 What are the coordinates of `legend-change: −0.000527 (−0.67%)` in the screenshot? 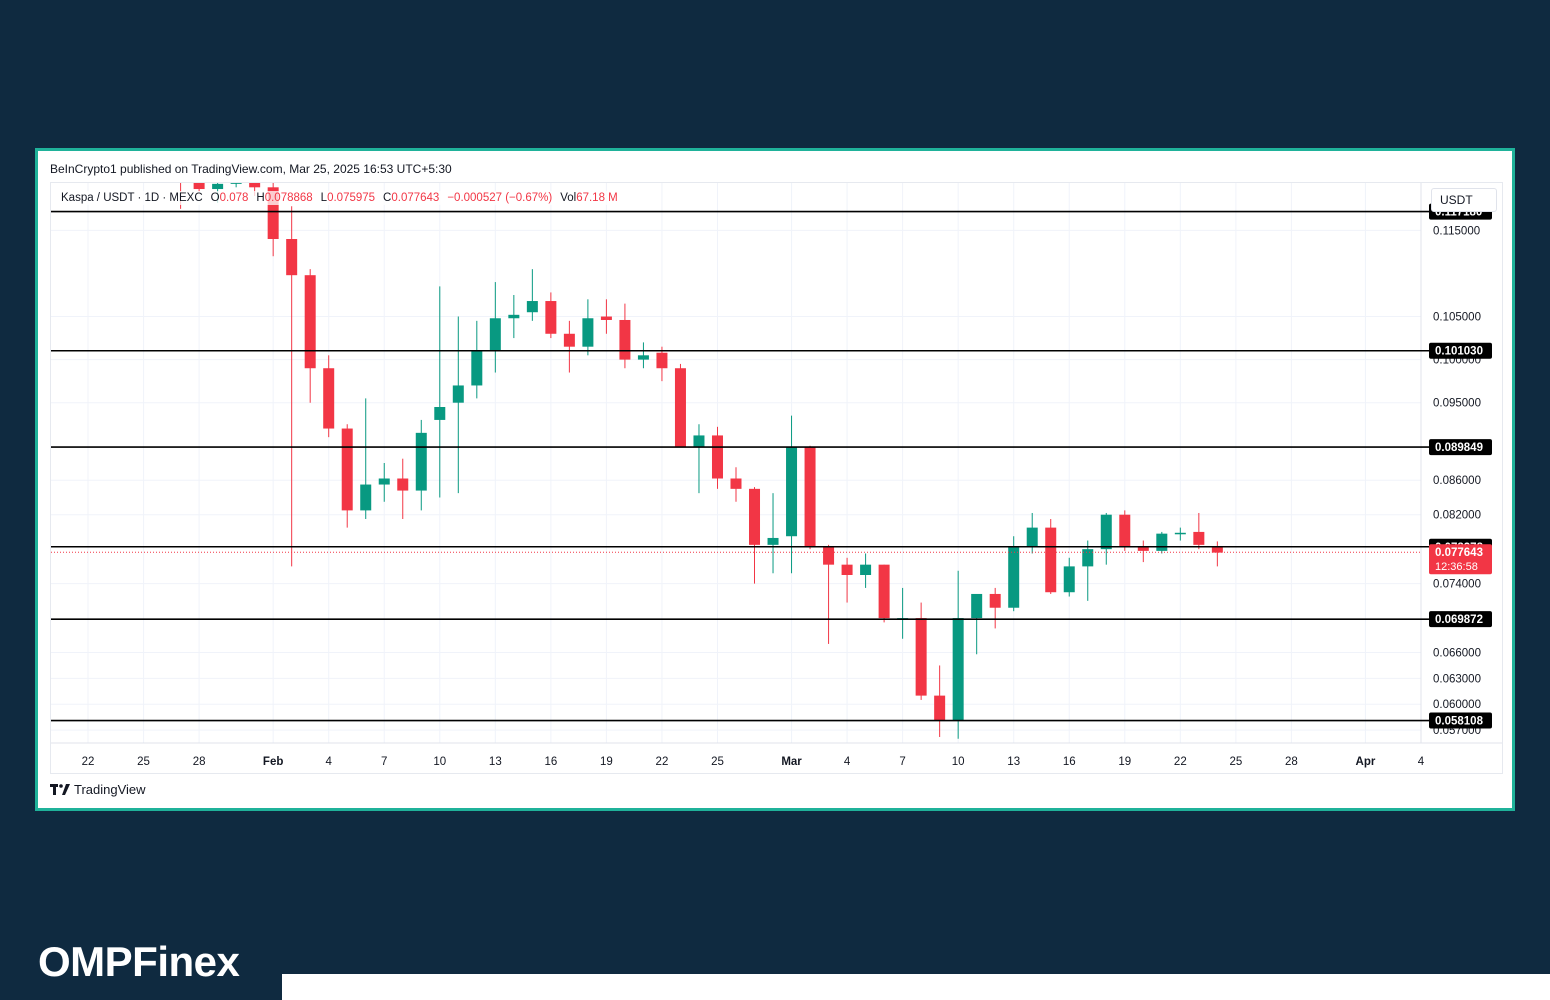 It's located at (500, 198).